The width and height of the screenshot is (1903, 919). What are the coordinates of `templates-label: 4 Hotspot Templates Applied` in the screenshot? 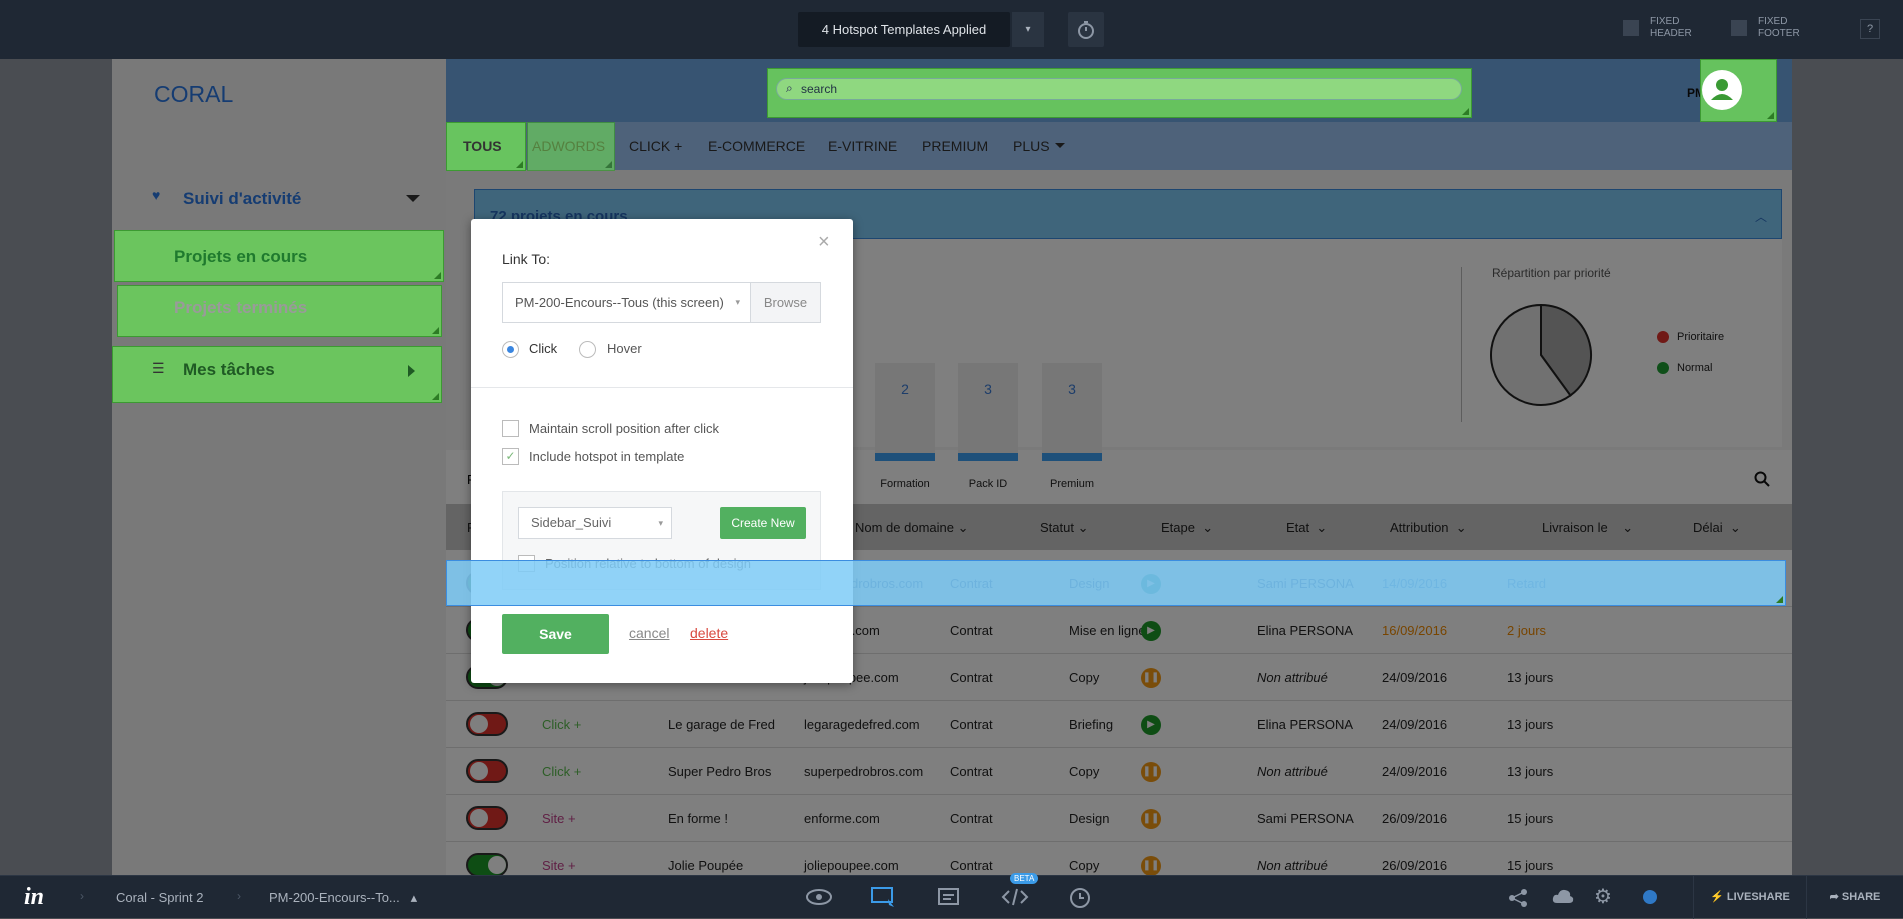 It's located at (904, 29).